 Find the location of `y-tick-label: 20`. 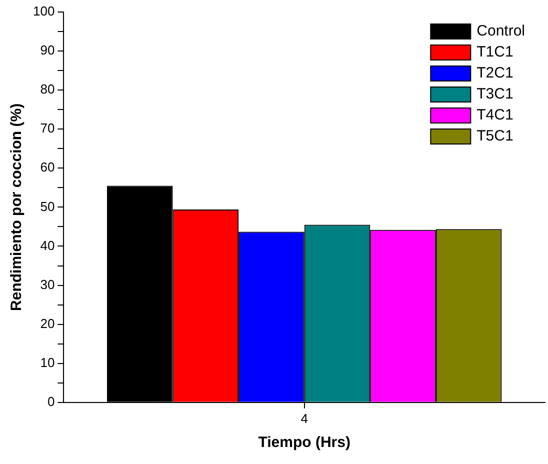

y-tick-label: 20 is located at coordinates (47, 323).